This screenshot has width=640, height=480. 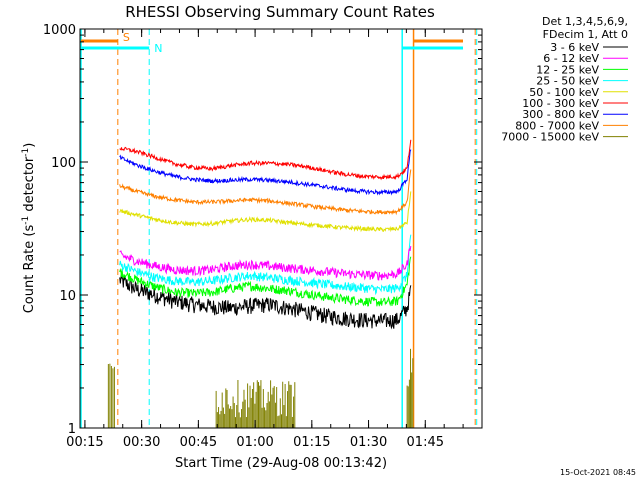 I want to click on y-axis-label: Count Rate (s-1 detector-1), so click(x=29, y=228).